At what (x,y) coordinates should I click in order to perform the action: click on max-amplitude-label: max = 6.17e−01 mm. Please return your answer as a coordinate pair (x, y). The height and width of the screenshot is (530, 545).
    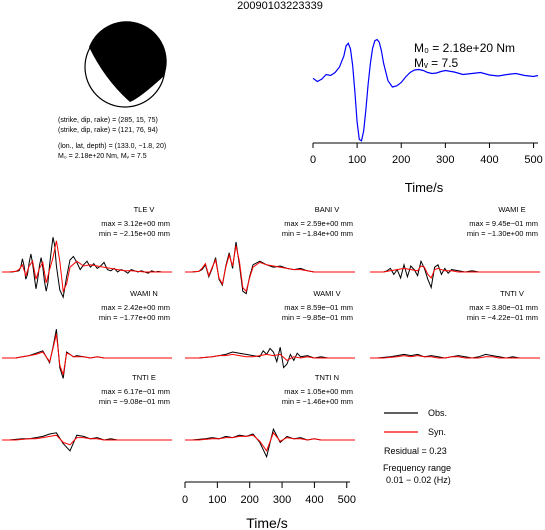
    Looking at the image, I should click on (135, 391).